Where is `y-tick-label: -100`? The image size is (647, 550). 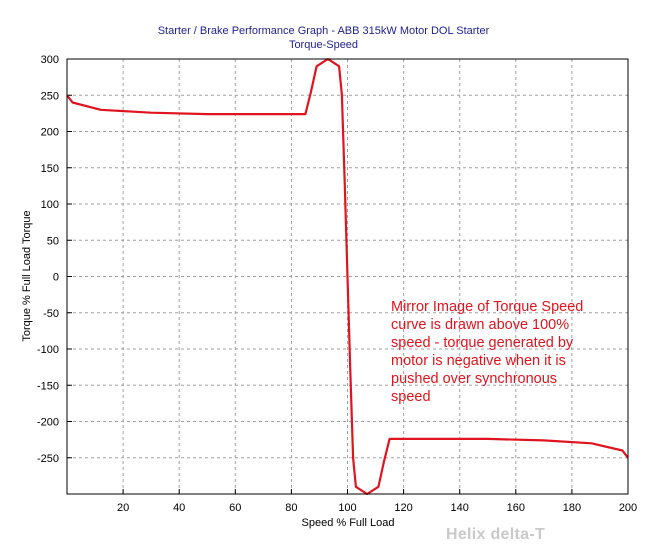 y-tick-label: -100 is located at coordinates (48, 350).